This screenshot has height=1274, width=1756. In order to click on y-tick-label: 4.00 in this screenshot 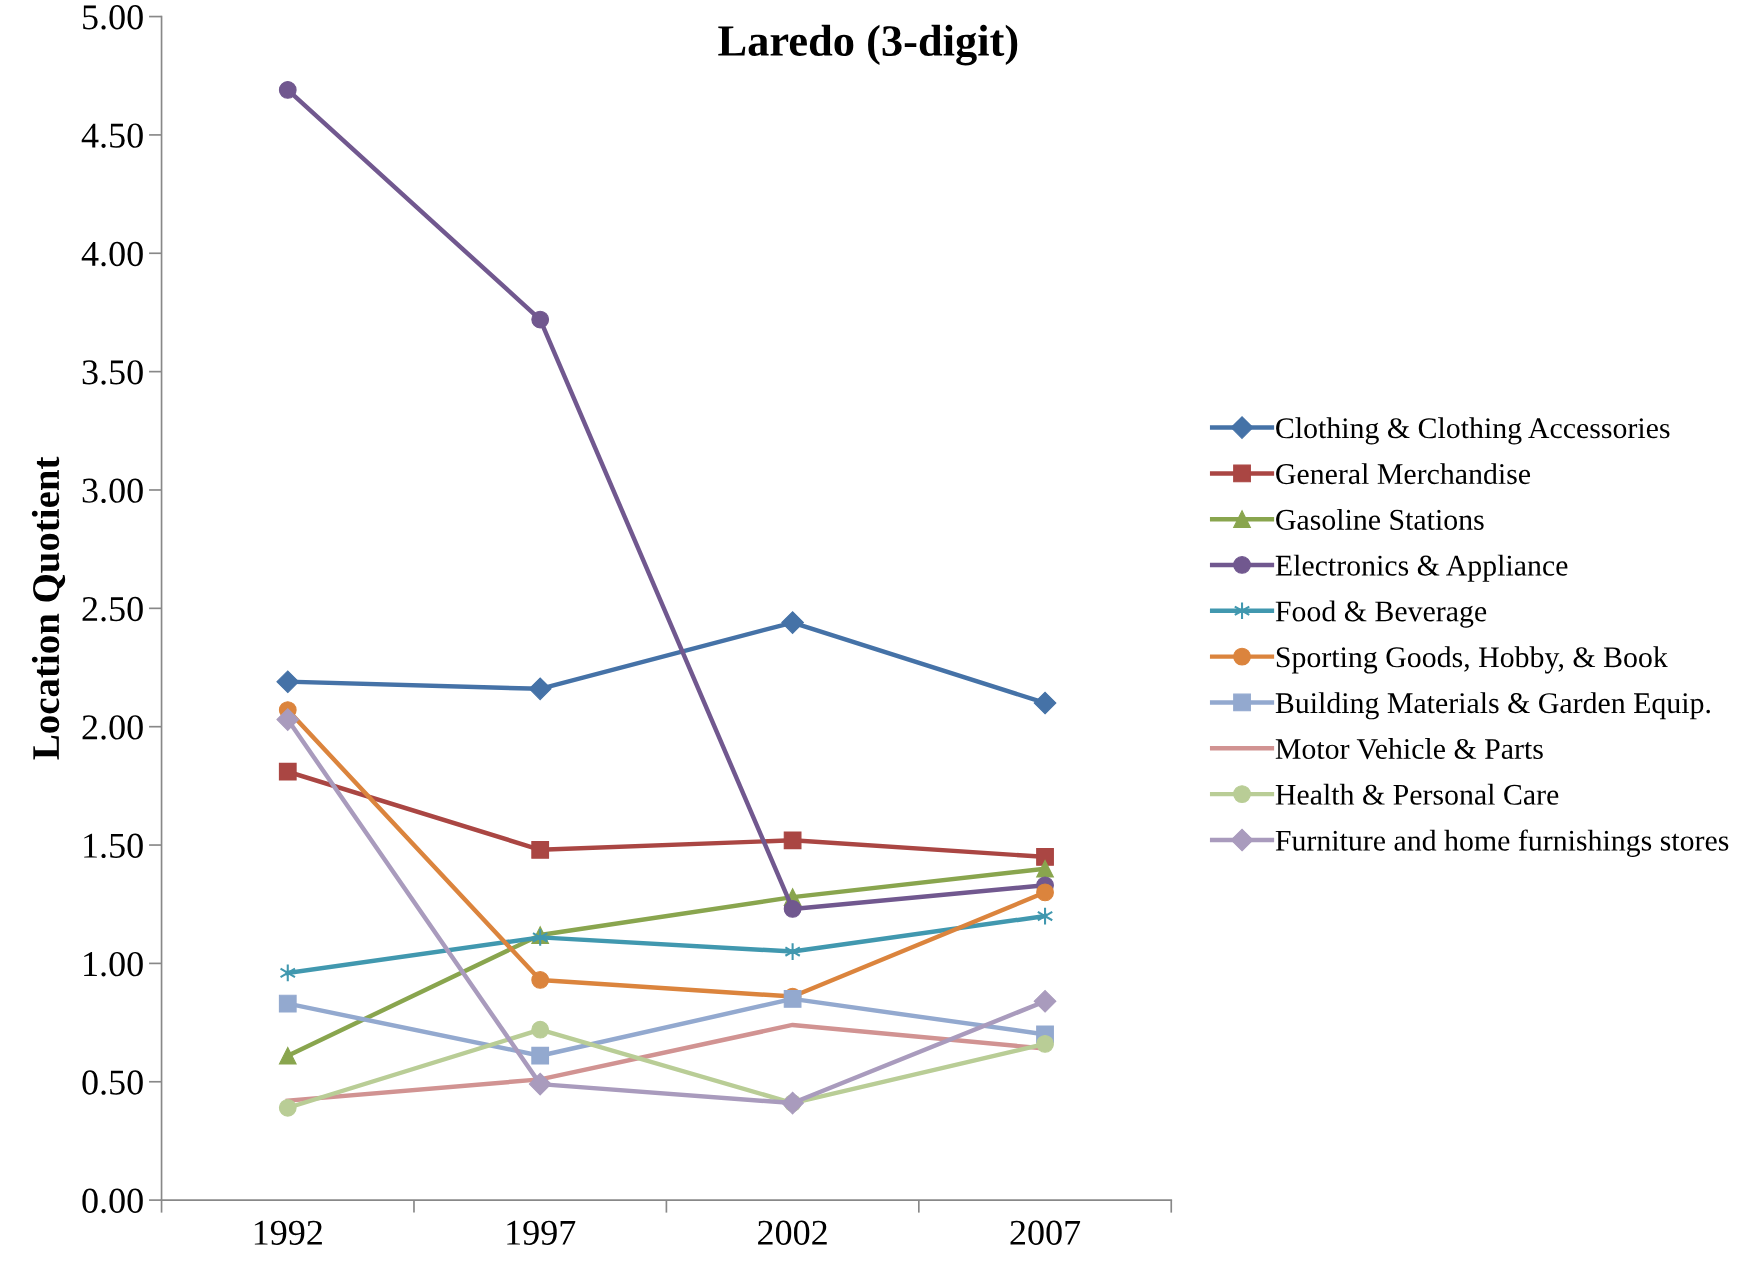, I will do `click(112, 254)`.